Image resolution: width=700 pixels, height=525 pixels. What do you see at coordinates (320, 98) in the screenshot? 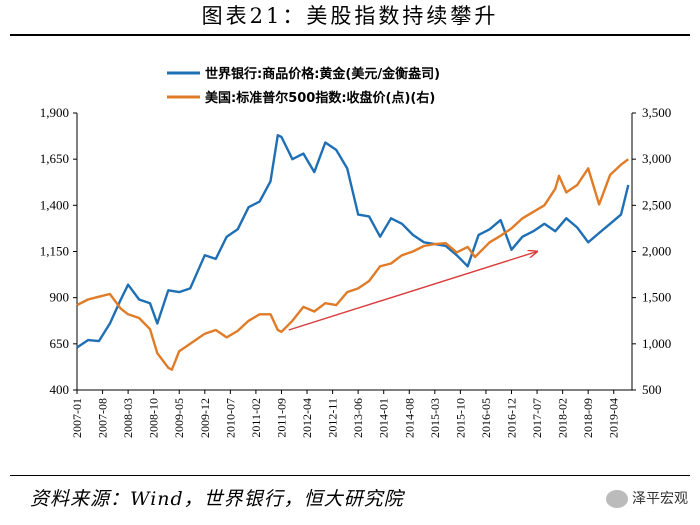
I see `legend-label-sp500: 美国:标准普尔500指数:收盘价(点)(右)` at bounding box center [320, 98].